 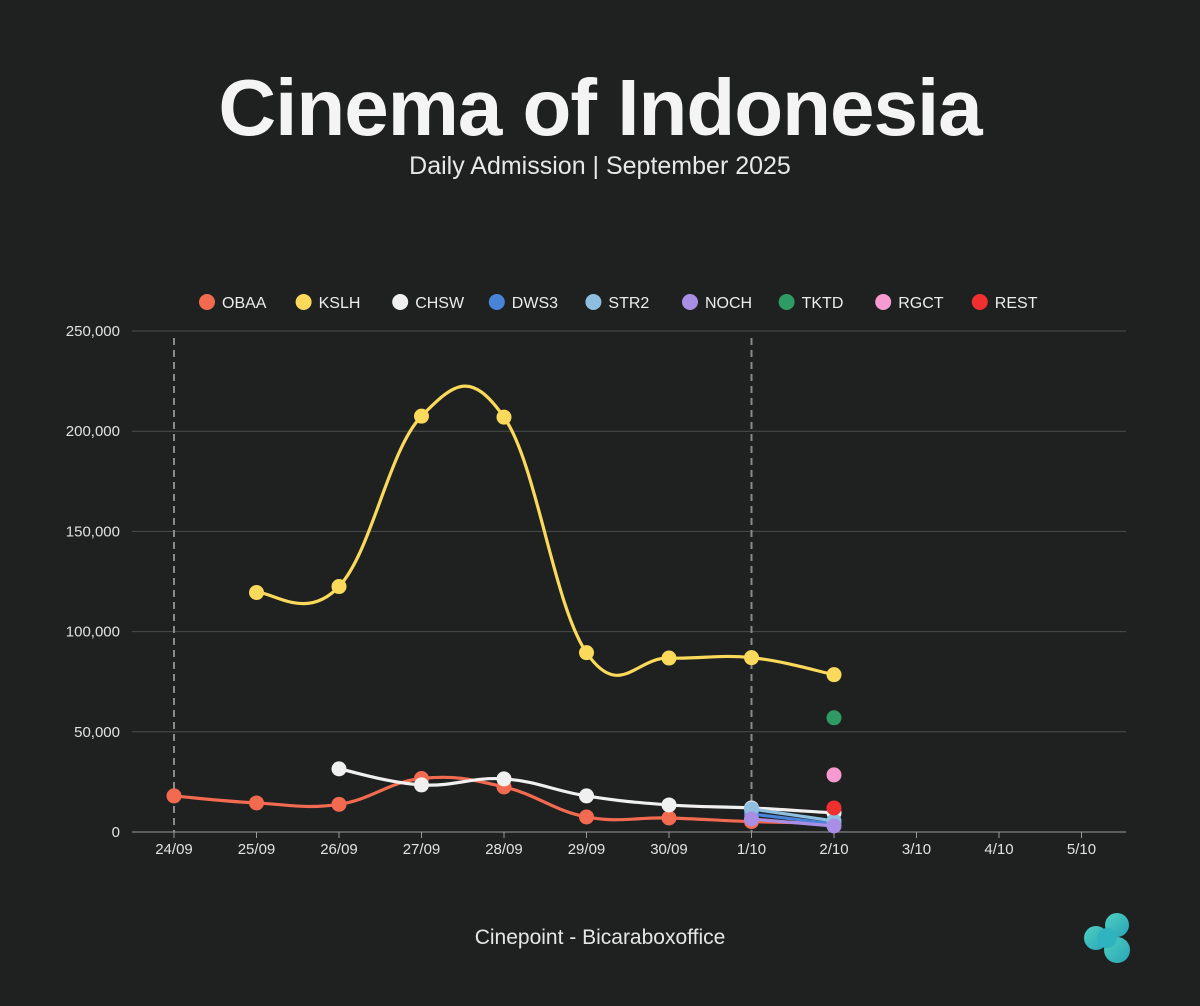 I want to click on y-tick-label: 200,000, so click(x=93, y=431).